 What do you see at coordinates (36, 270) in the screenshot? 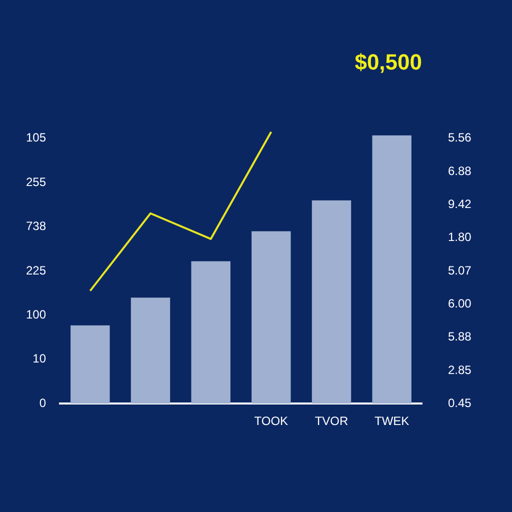
I see `text: 105 255 738 225 100 10 0` at bounding box center [36, 270].